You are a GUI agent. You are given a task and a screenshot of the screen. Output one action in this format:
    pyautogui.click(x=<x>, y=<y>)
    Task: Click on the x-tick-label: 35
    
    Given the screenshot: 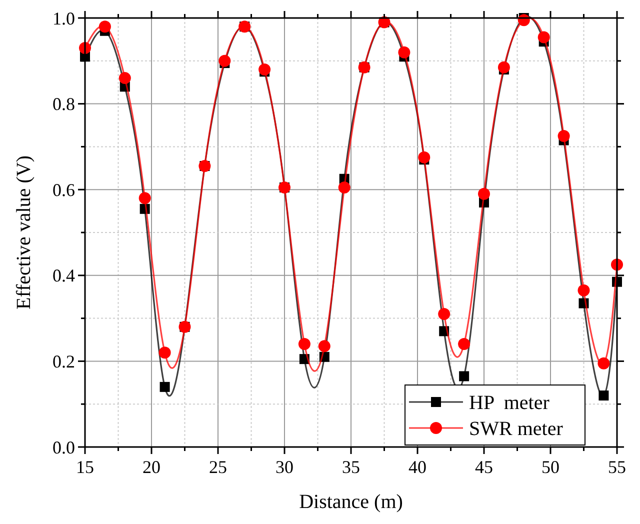 What is the action you would take?
    pyautogui.click(x=351, y=467)
    